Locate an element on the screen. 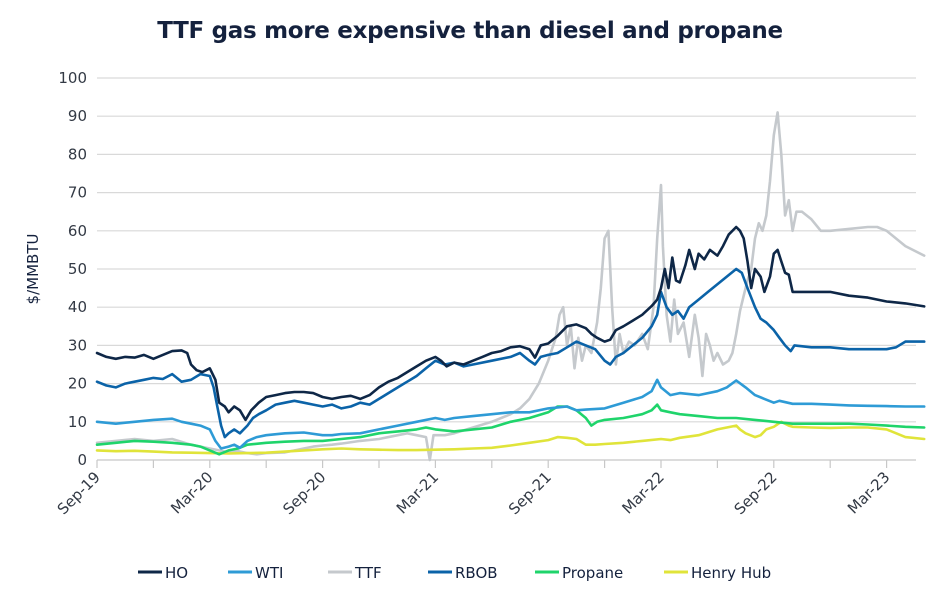  legend-item-ttf: TTF is located at coordinates (355, 573).